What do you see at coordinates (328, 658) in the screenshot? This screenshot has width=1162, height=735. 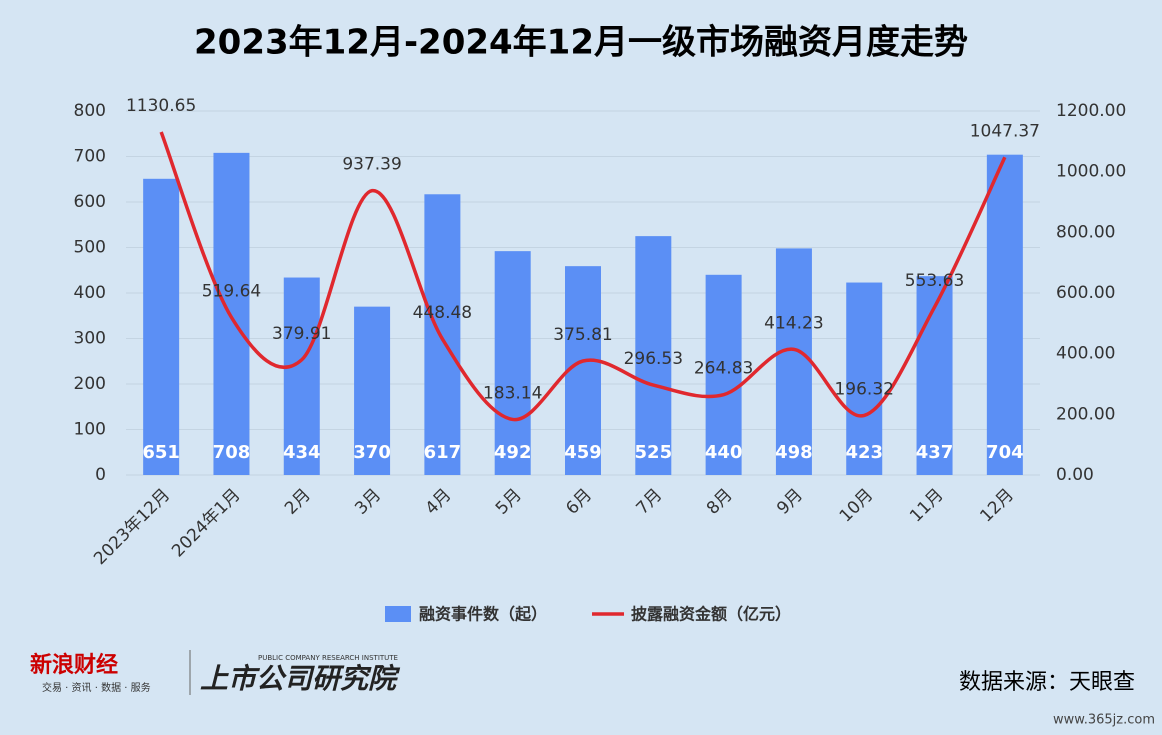 I see `institute-en: PUBLIC COMPANY RESEARCH INSTITUTE` at bounding box center [328, 658].